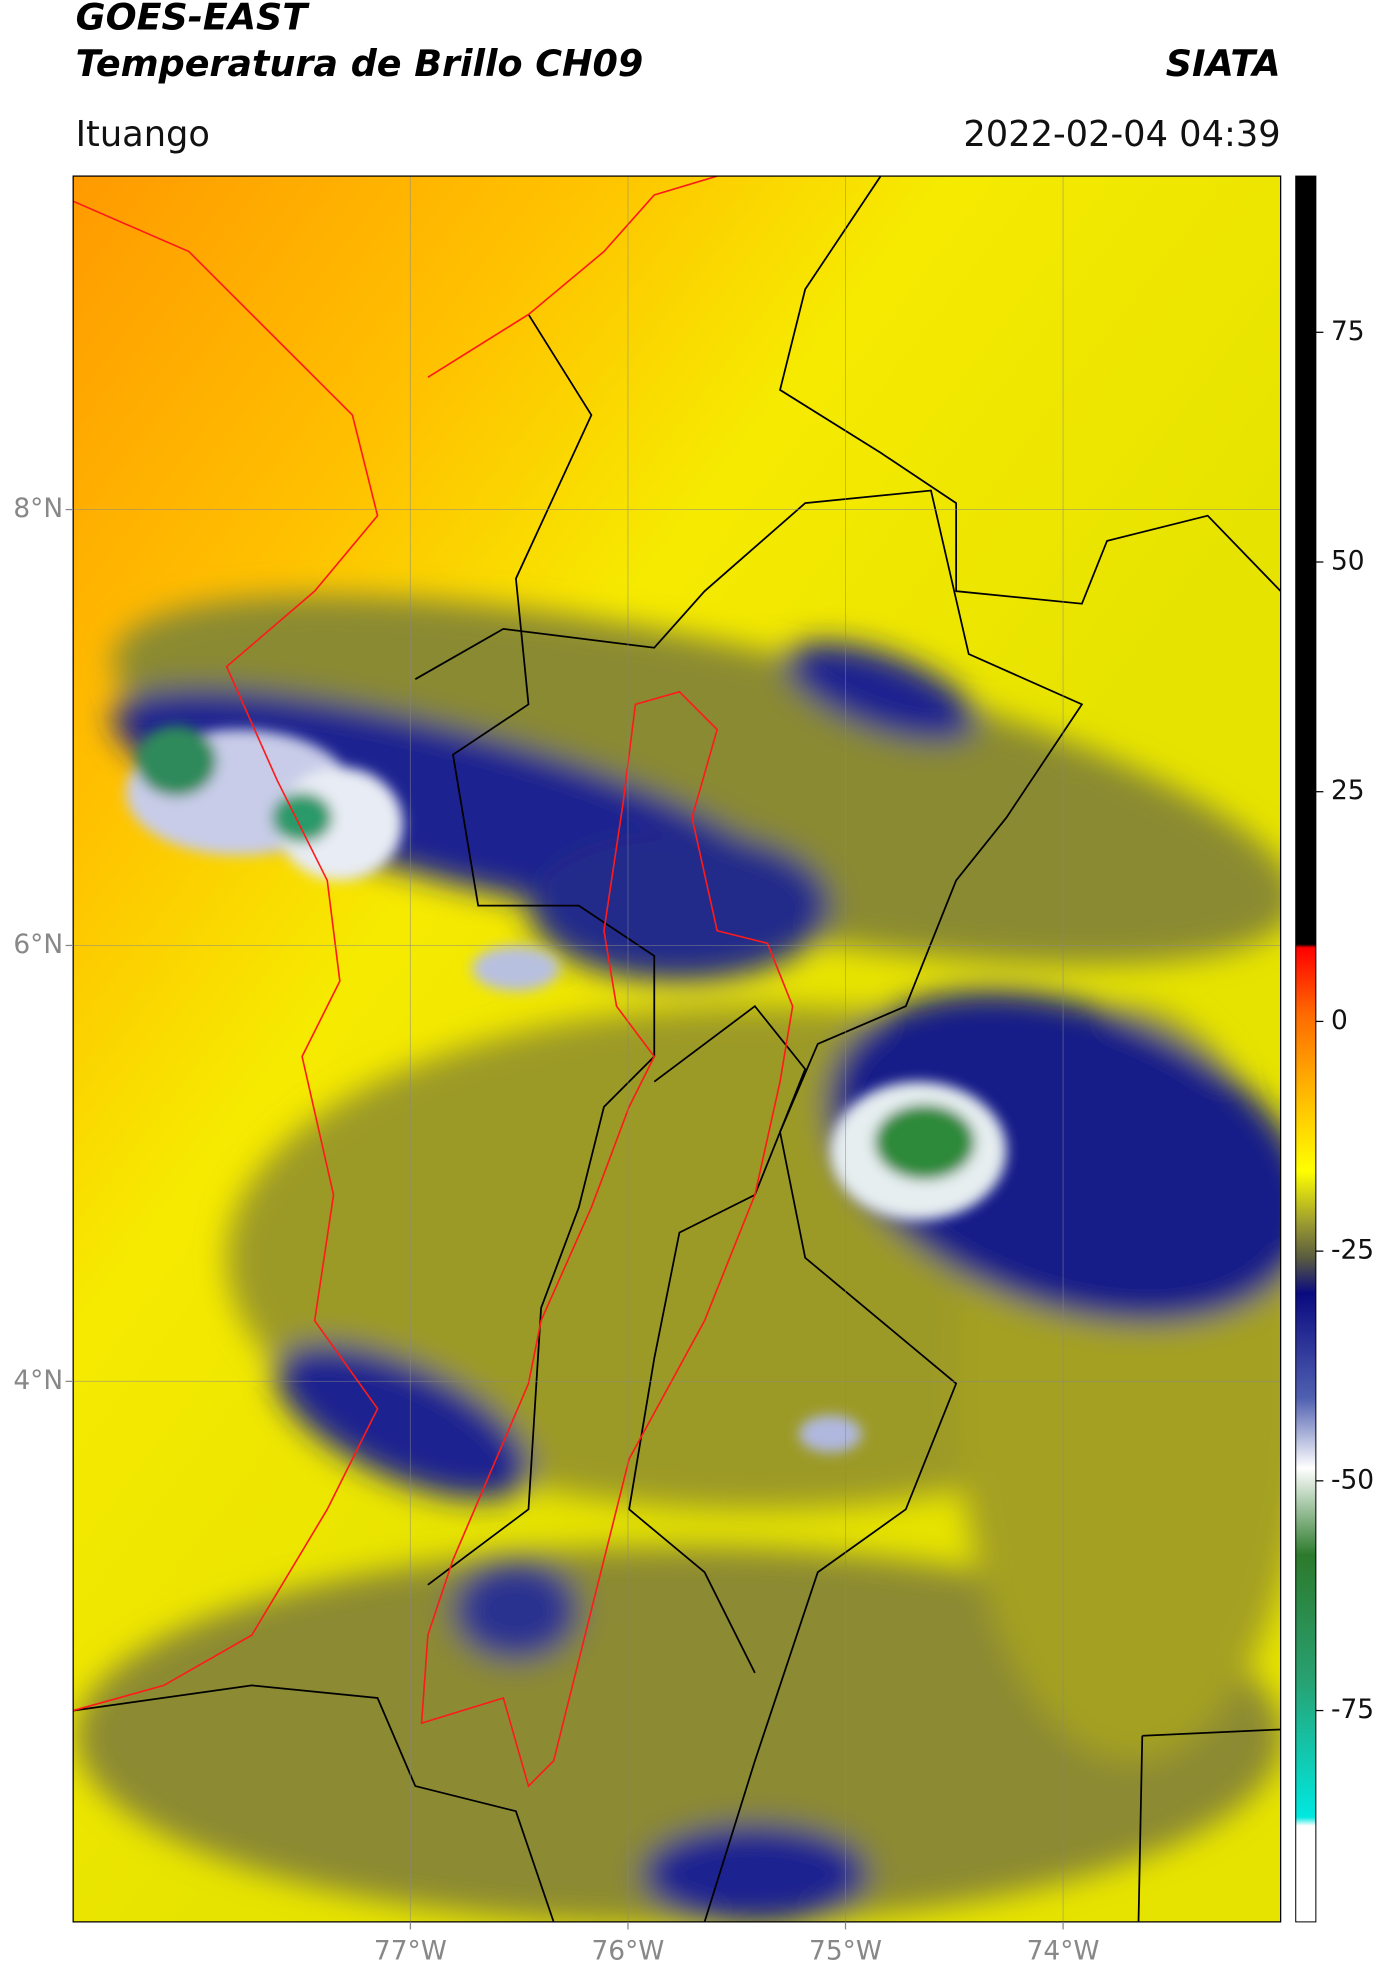  Describe the element at coordinates (1348, 790) in the screenshot. I see `colorbar-tick-label: 25` at that location.